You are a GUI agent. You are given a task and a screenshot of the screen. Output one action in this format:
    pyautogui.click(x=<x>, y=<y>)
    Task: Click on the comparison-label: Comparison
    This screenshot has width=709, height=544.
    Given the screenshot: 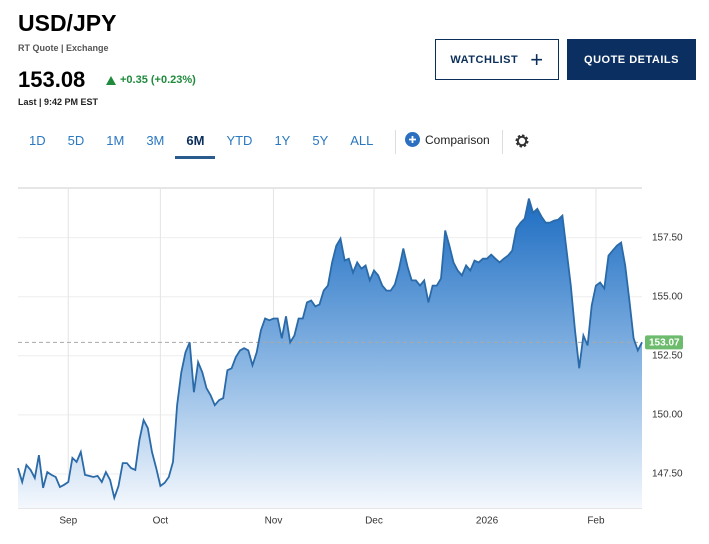 What is the action you would take?
    pyautogui.click(x=457, y=139)
    